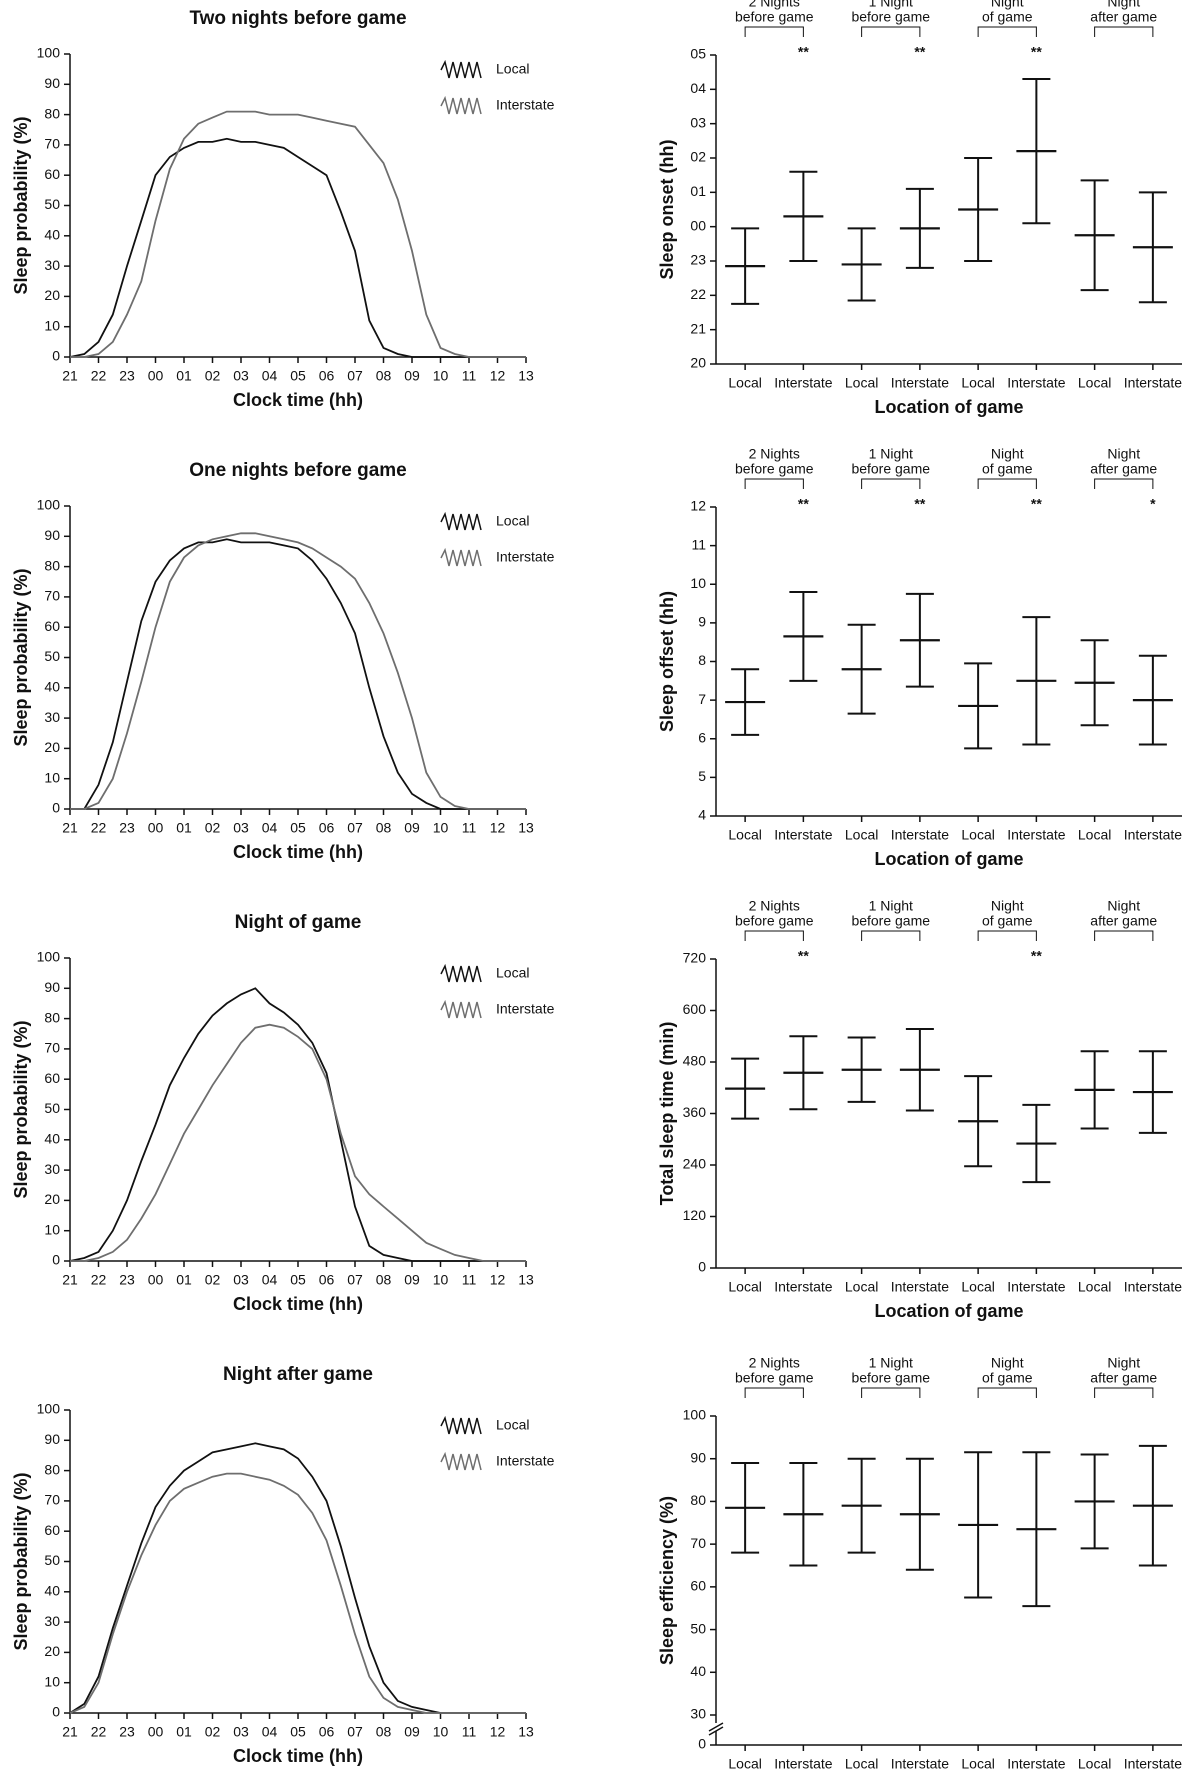 This screenshot has height=1779, width=1188. Describe the element at coordinates (99, 1280) in the screenshot. I see `x-tick-label: 22` at that location.